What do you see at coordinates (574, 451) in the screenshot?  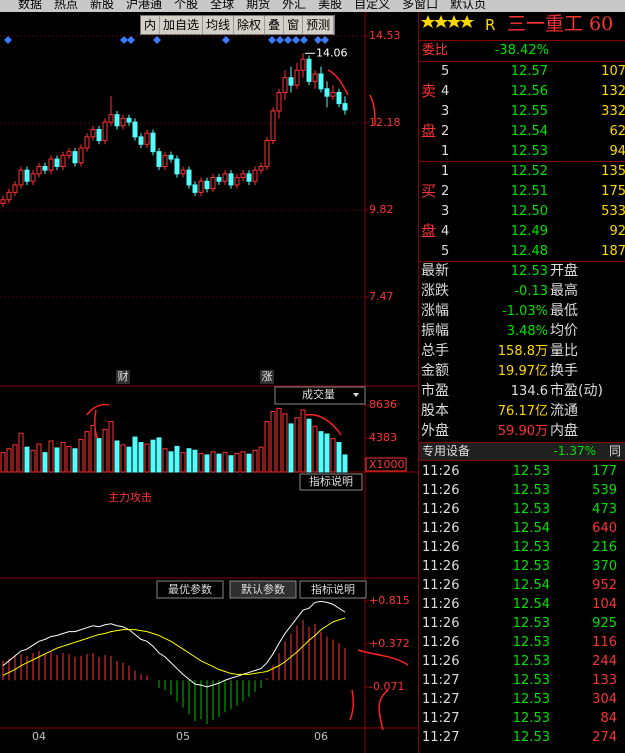 I see `sector-change: -1.37%` at bounding box center [574, 451].